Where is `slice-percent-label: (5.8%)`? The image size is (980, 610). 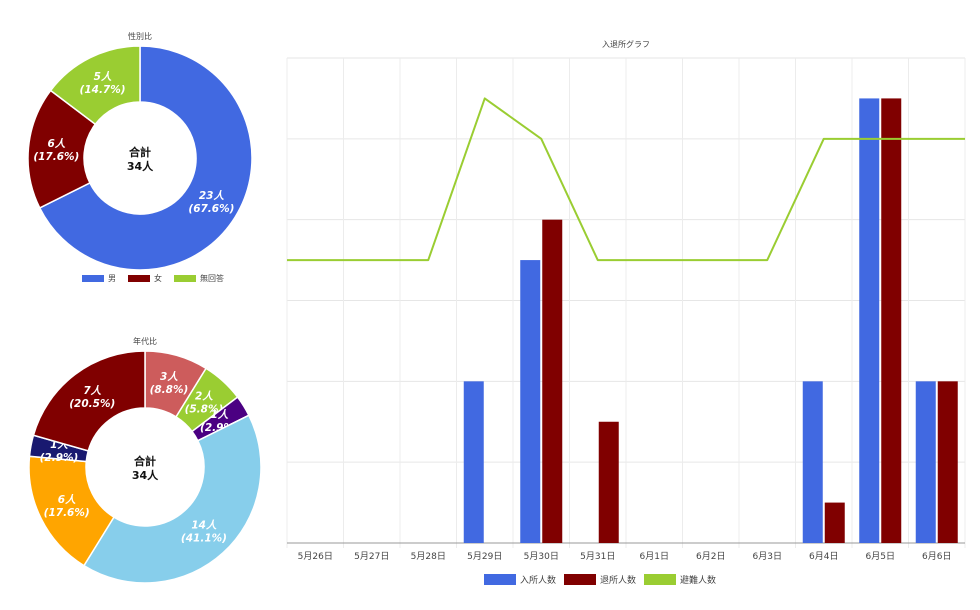 slice-percent-label: (5.8%) is located at coordinates (204, 409).